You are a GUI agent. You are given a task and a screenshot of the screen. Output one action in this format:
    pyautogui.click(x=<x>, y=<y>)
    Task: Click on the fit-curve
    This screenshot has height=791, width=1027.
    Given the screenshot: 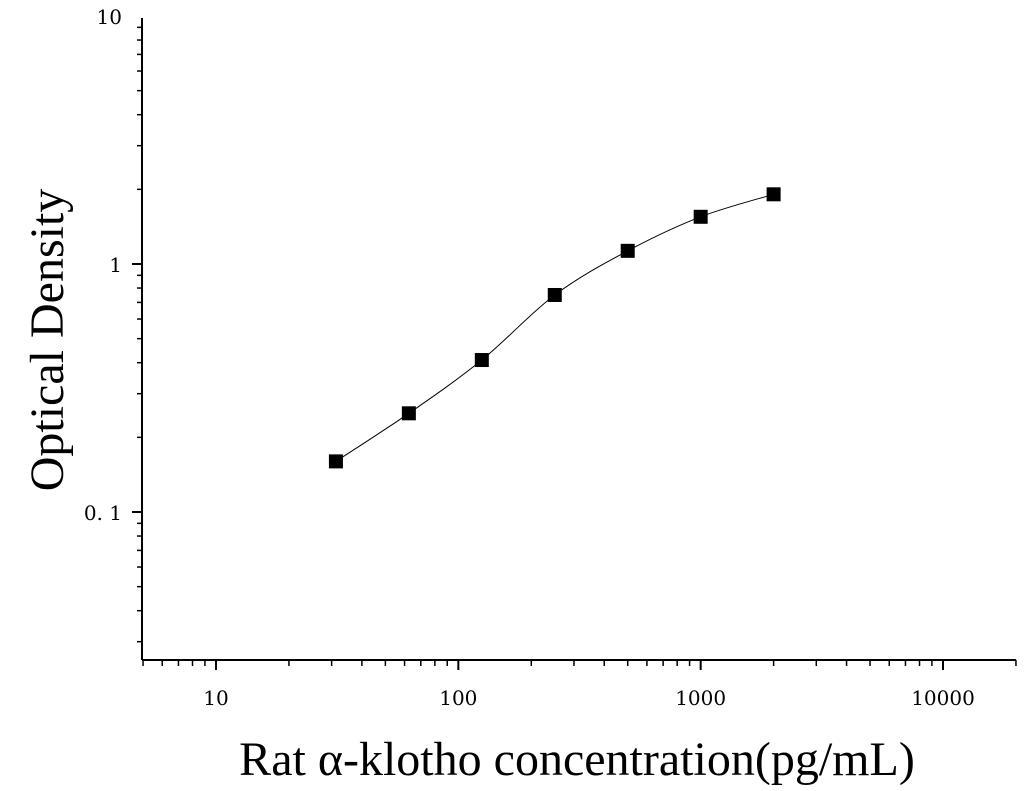 What is the action you would take?
    pyautogui.click(x=554, y=327)
    